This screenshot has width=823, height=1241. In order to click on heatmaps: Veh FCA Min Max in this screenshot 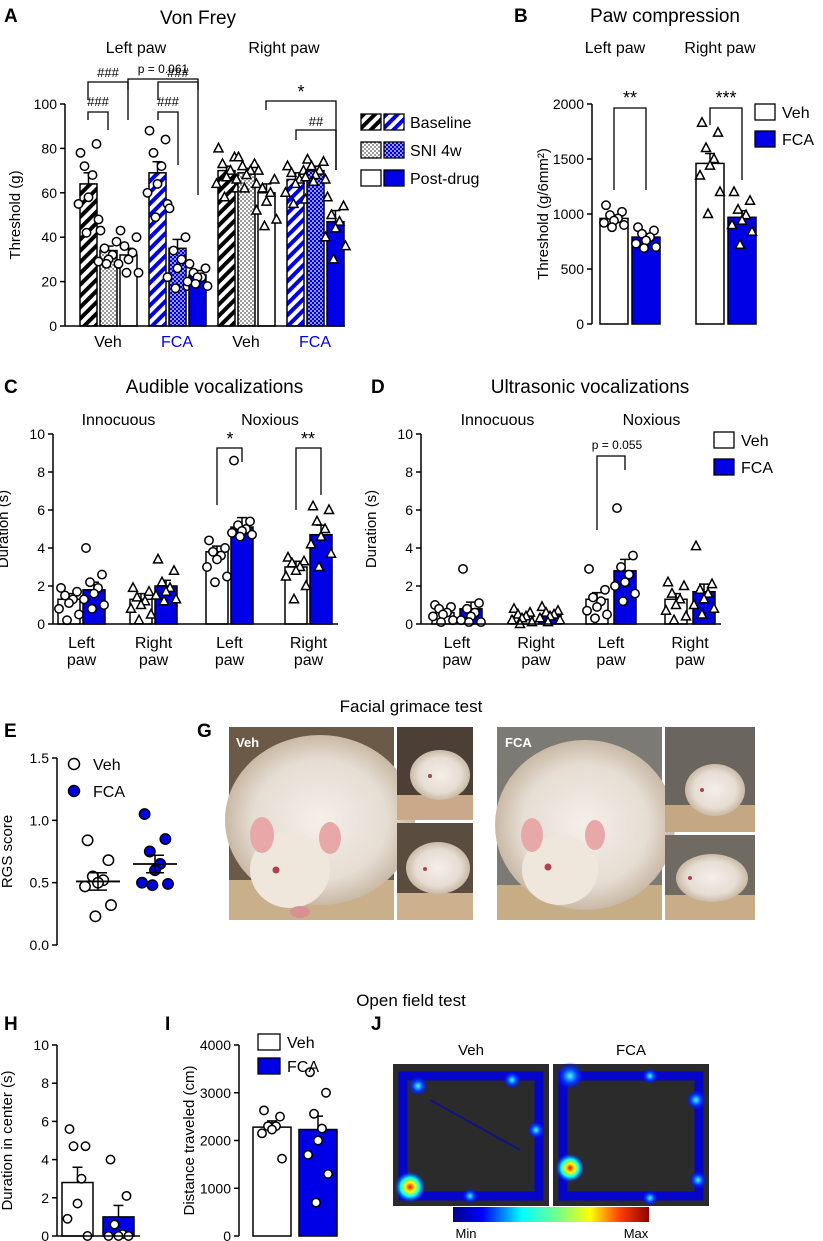, I will do `click(551, 1141)`.